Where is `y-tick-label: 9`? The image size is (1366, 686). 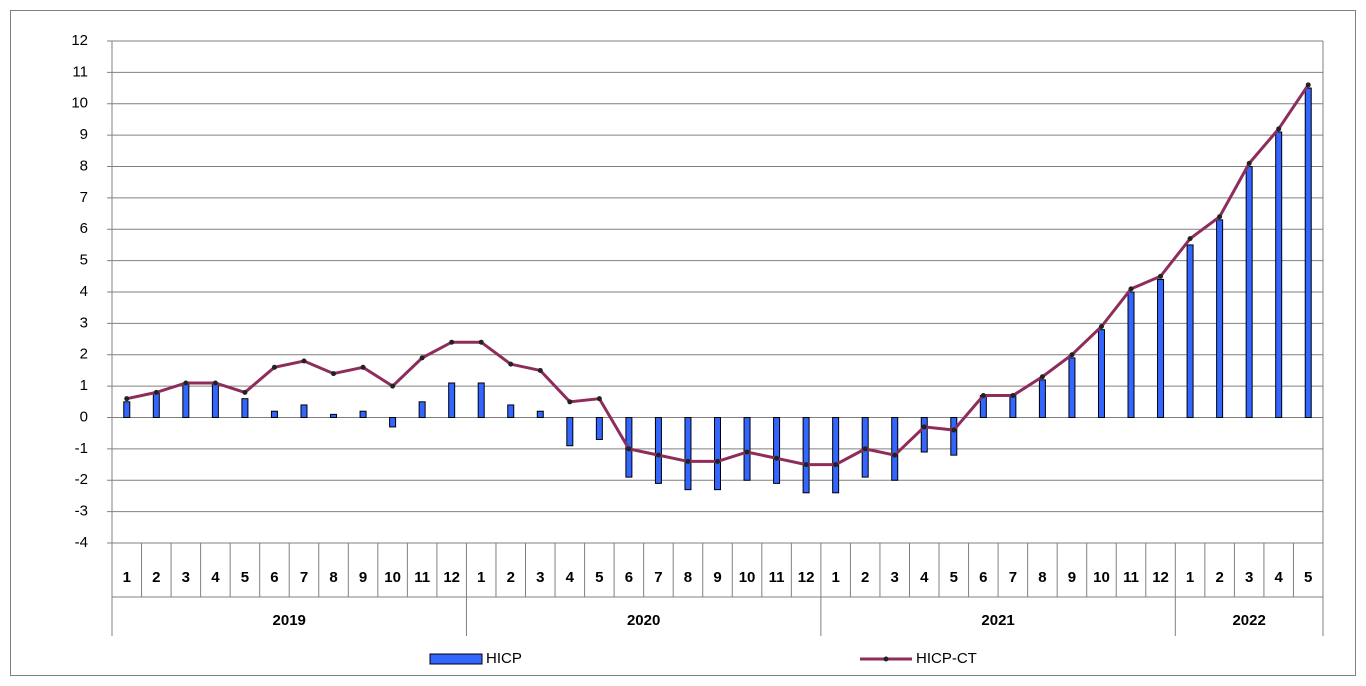 y-tick-label: 9 is located at coordinates (84, 134).